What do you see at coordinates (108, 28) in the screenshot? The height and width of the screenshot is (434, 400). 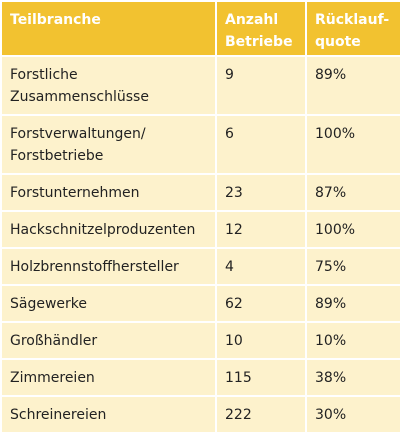 I see `header-cell: Teilbranche` at bounding box center [108, 28].